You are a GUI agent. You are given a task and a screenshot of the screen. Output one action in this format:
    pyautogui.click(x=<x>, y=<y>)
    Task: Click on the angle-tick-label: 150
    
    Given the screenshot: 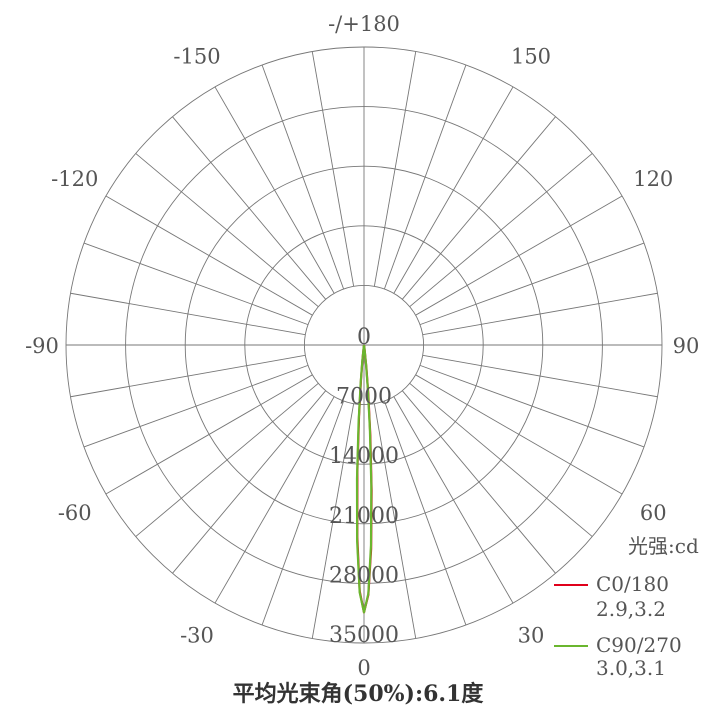 What is the action you would take?
    pyautogui.click(x=531, y=57)
    